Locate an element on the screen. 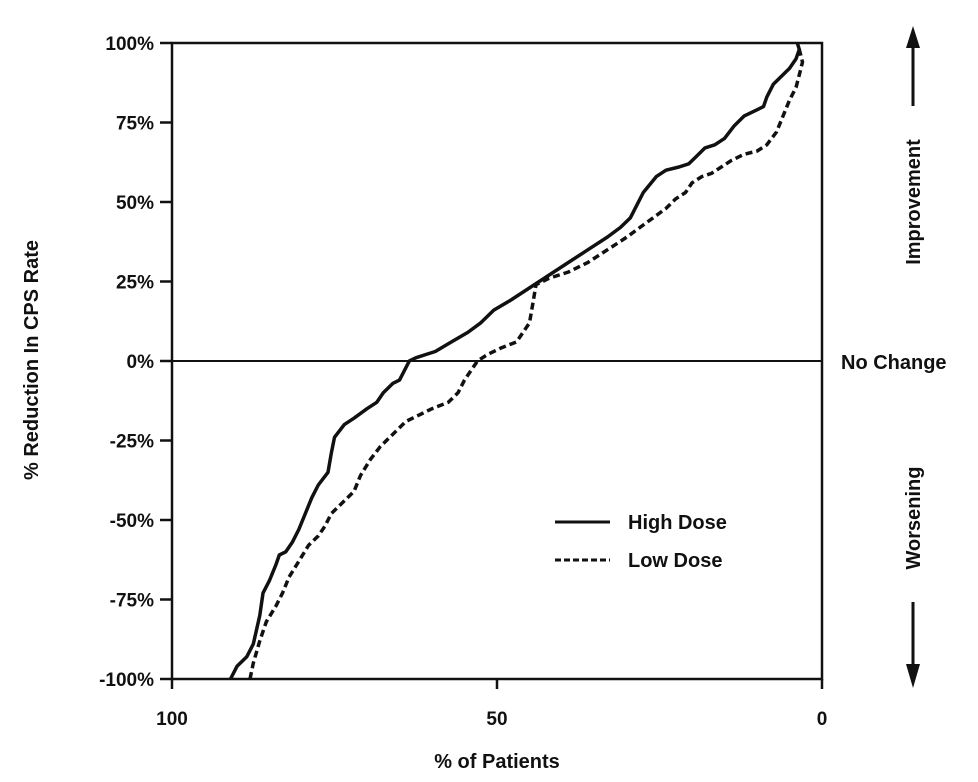 This screenshot has width=978, height=782. y-axis-title: % Reduction In CPS Rate is located at coordinates (32, 360).